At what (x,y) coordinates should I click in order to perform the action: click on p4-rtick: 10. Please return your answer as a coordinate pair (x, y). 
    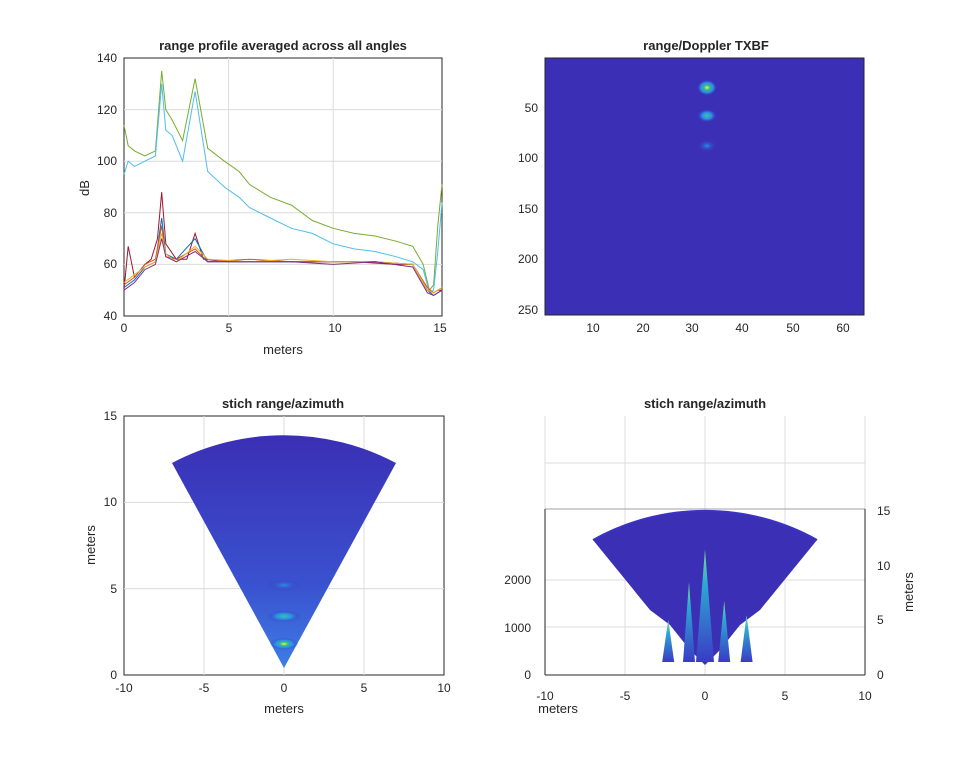
    Looking at the image, I should click on (884, 566).